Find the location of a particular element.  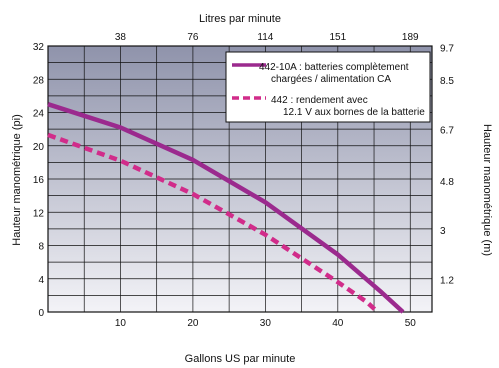

y-tick-label: 20 is located at coordinates (39, 147).